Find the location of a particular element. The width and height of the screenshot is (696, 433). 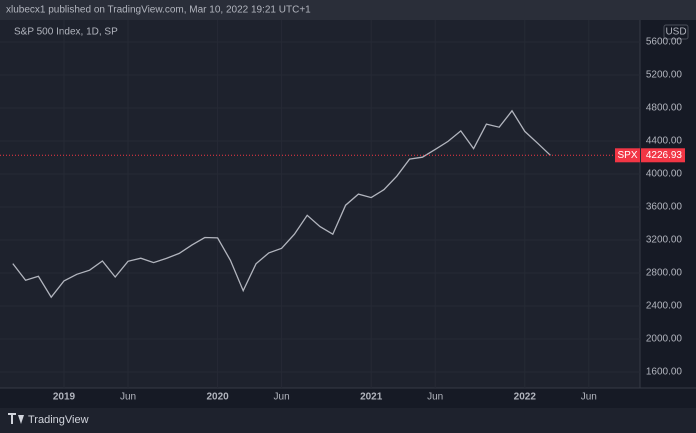

y-tick-label: 2800.00 is located at coordinates (664, 273).